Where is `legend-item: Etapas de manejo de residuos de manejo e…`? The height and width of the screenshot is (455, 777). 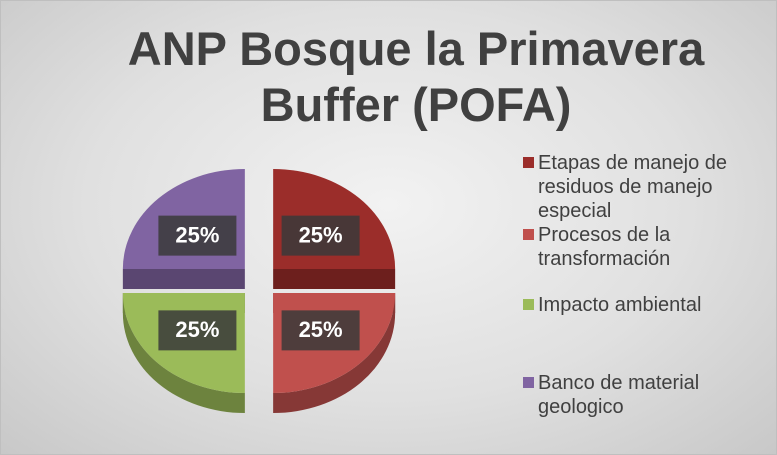 legend-item: Etapas de manejo de residuos de manejo e… is located at coordinates (648, 187).